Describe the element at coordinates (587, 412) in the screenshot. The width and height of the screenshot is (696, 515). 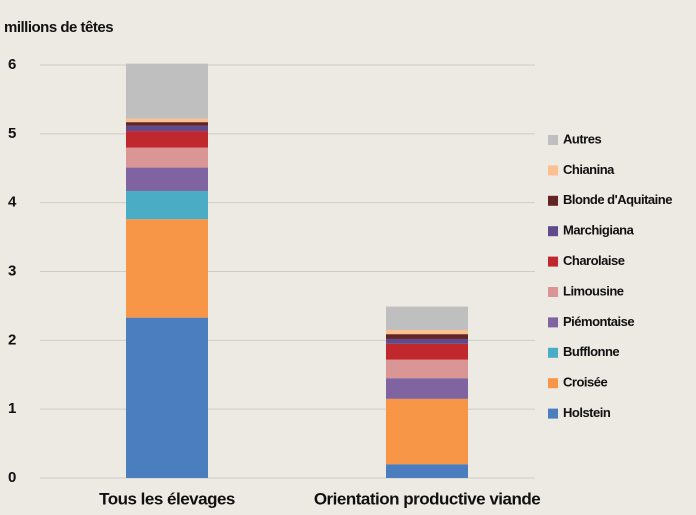
I see `legend-label: Holstein` at that location.